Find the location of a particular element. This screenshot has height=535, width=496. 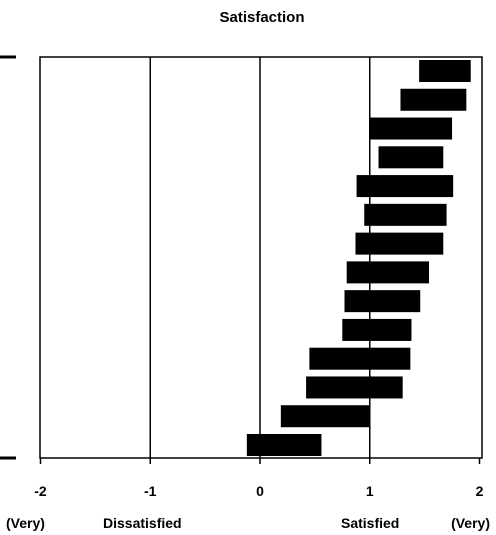

scale-label: Satisfied is located at coordinates (370, 523).